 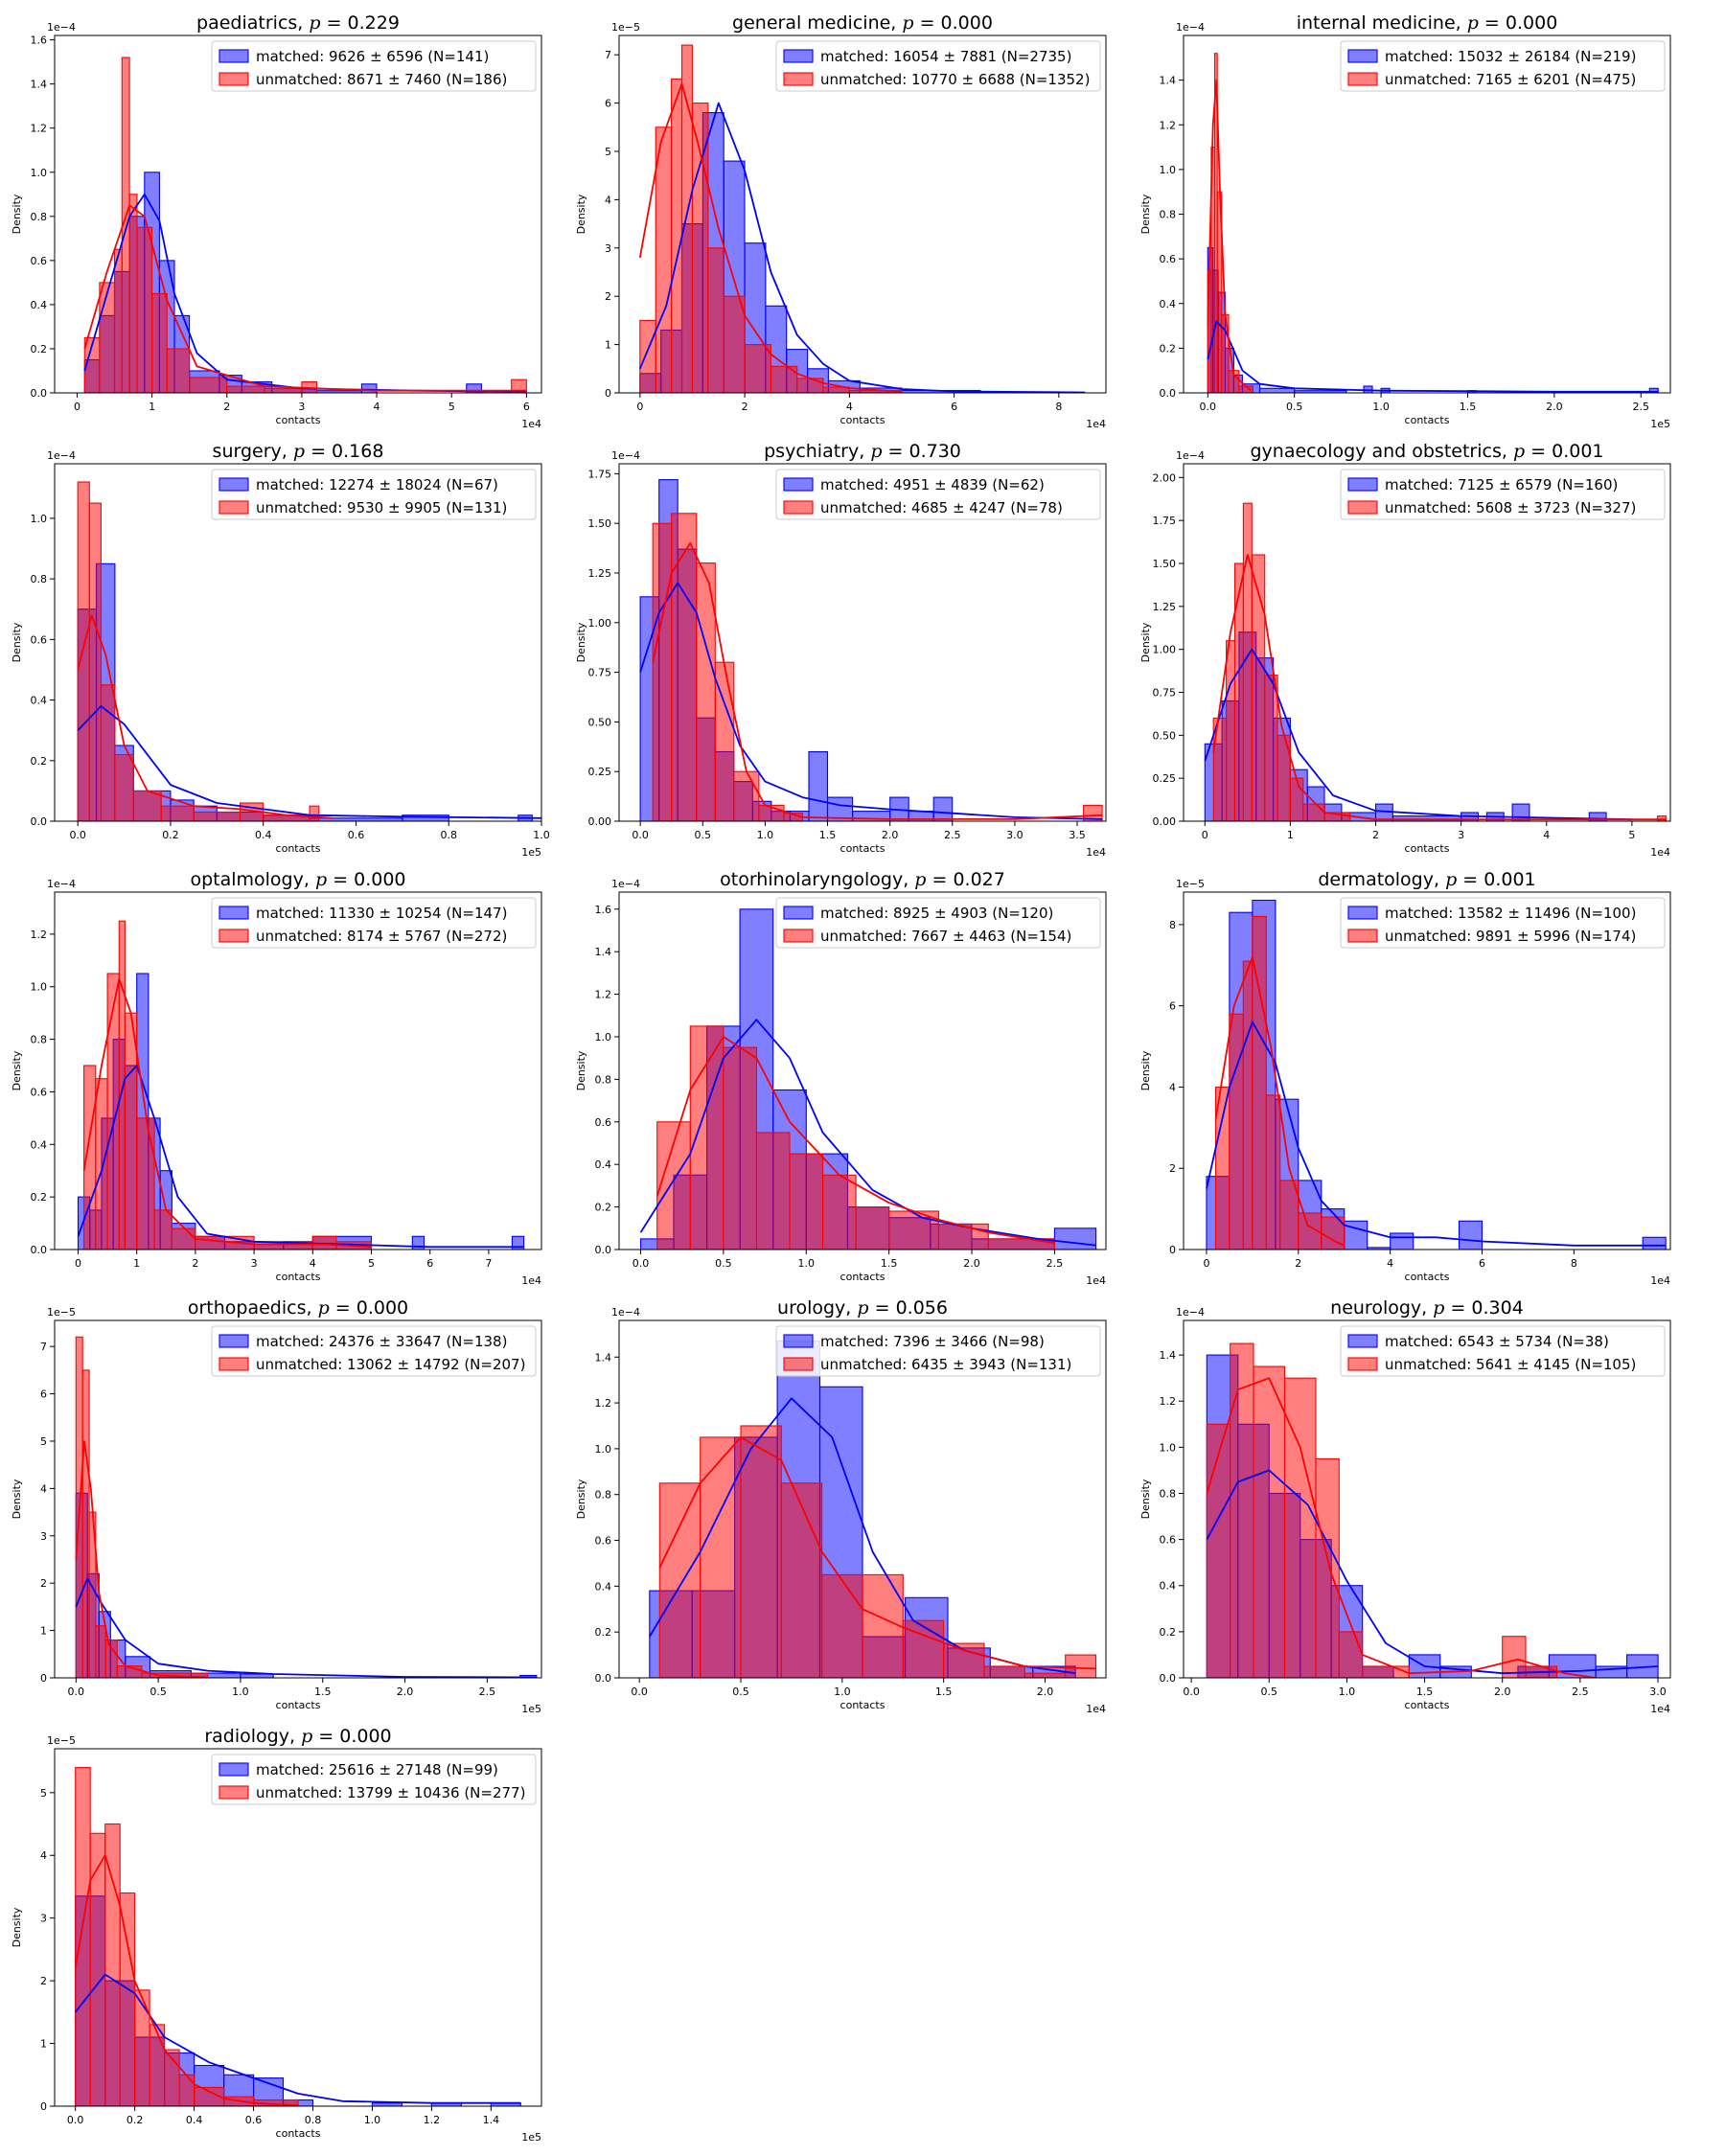 What do you see at coordinates (608, 55) in the screenshot?
I see `y-tick-label: 7` at bounding box center [608, 55].